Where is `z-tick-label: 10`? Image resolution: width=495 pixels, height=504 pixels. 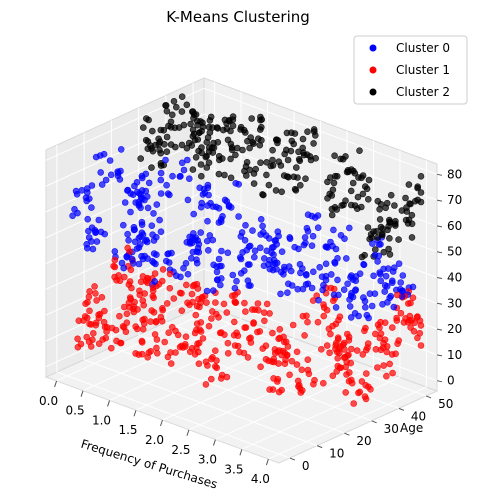 z-tick-label: 10 is located at coordinates (454, 355).